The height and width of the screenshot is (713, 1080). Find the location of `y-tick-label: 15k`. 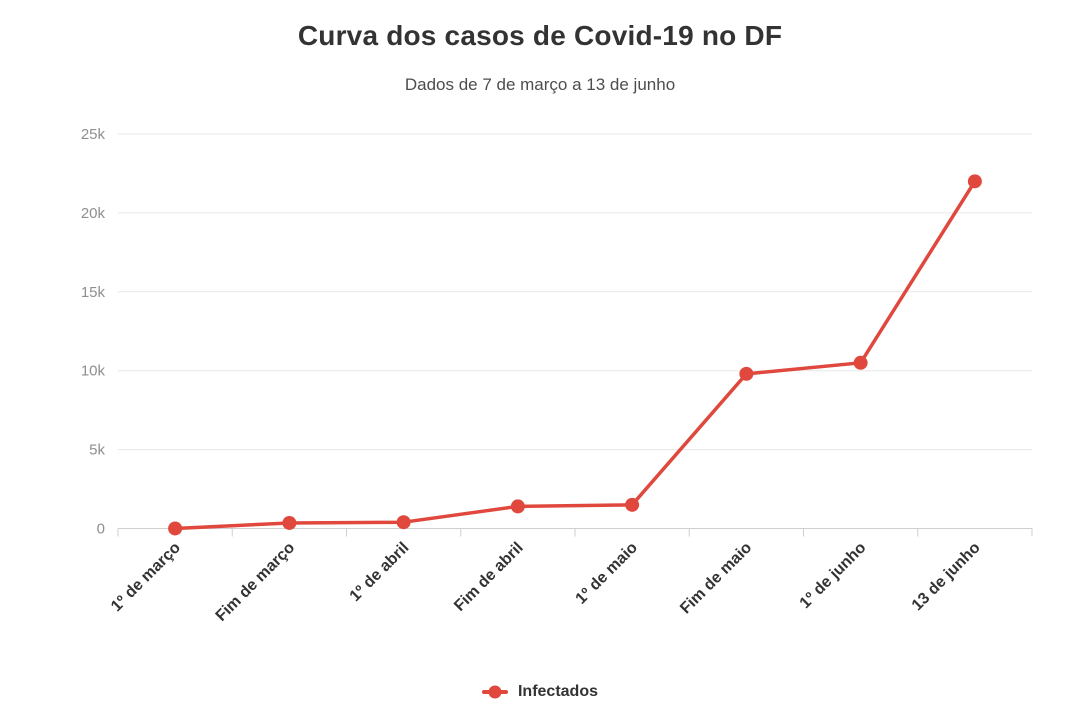

y-tick-label: 15k is located at coordinates (93, 292).